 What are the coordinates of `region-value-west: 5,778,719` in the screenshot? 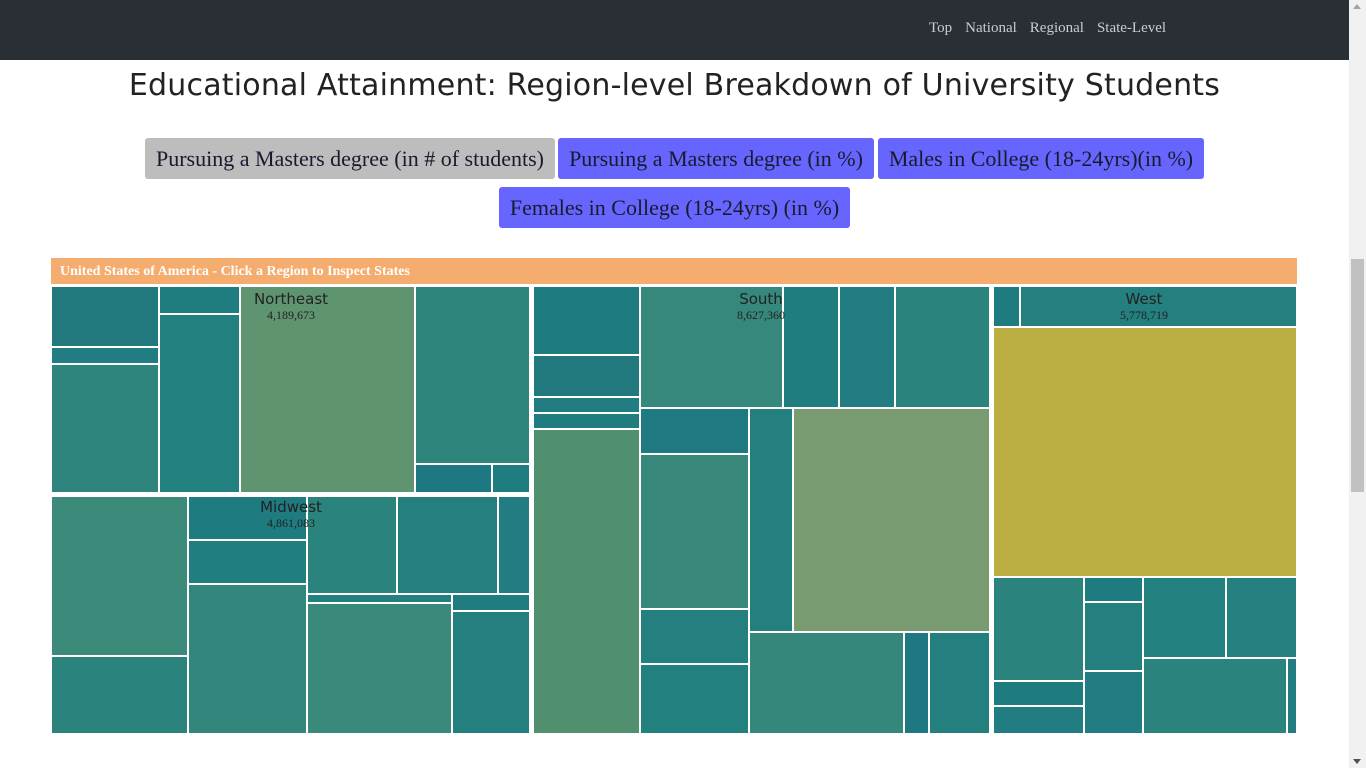 It's located at (1144, 315).